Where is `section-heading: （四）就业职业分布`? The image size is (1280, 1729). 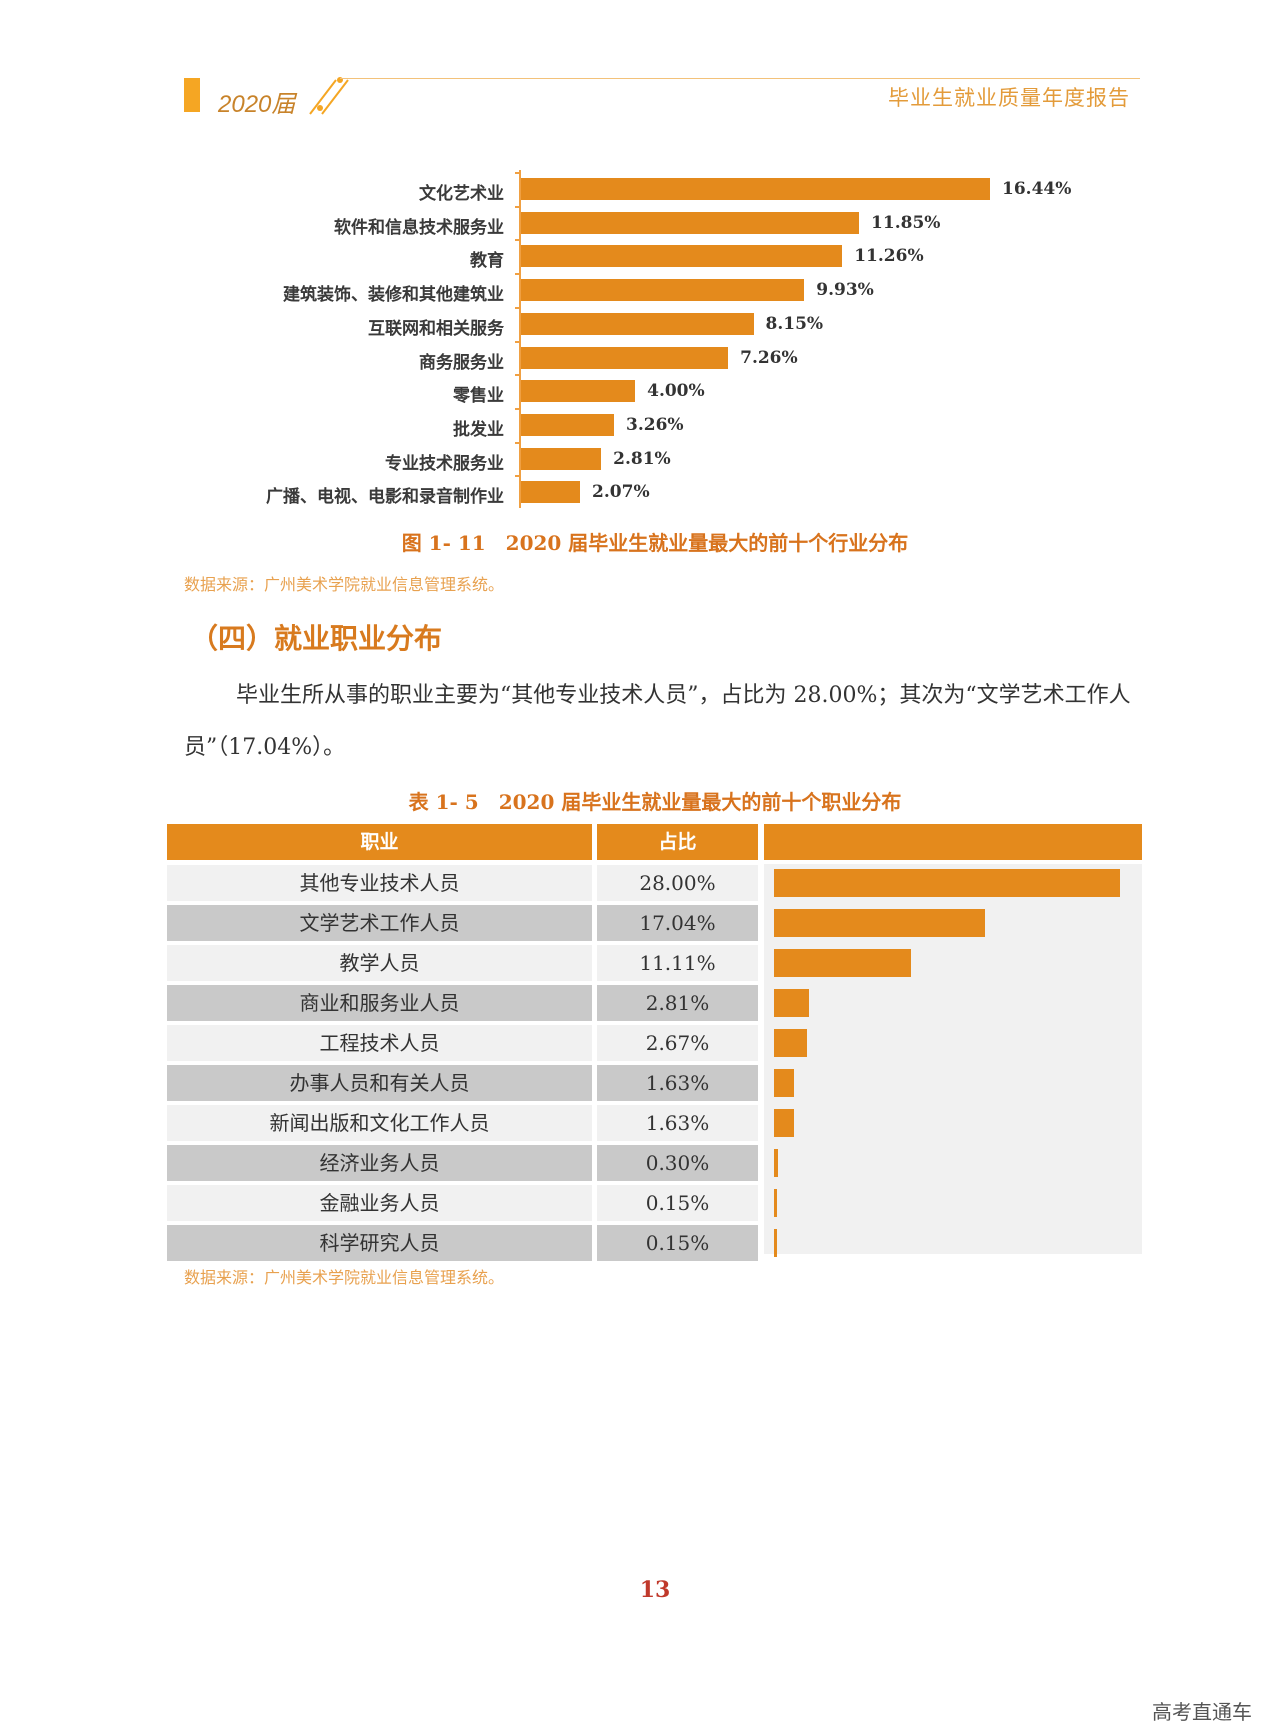
section-heading: （四）就业职业分布 is located at coordinates (316, 638).